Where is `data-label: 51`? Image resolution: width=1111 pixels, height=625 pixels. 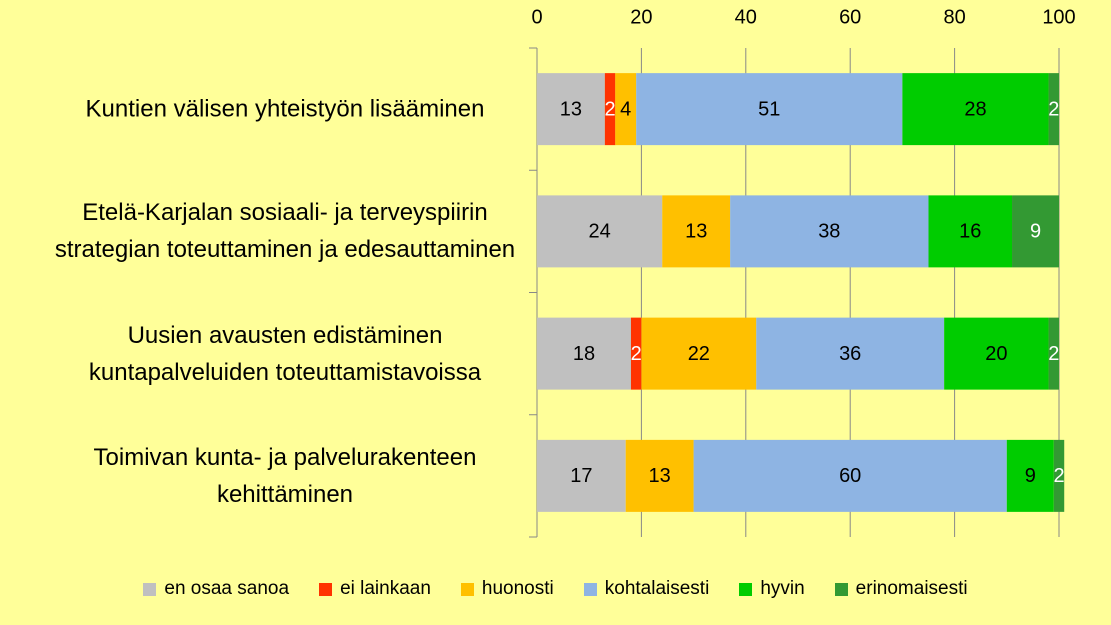
data-label: 51 is located at coordinates (769, 109).